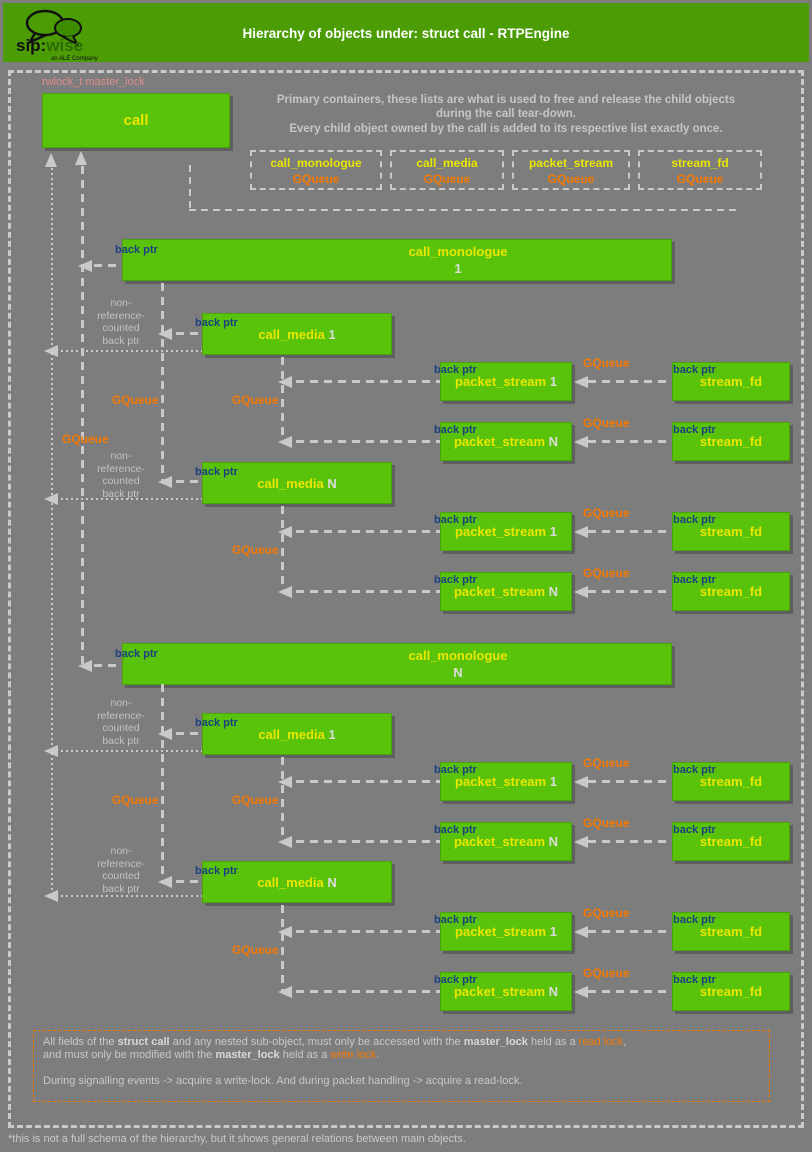 This screenshot has width=812, height=1152. What do you see at coordinates (447, 163) in the screenshot?
I see `container-title: call_media` at bounding box center [447, 163].